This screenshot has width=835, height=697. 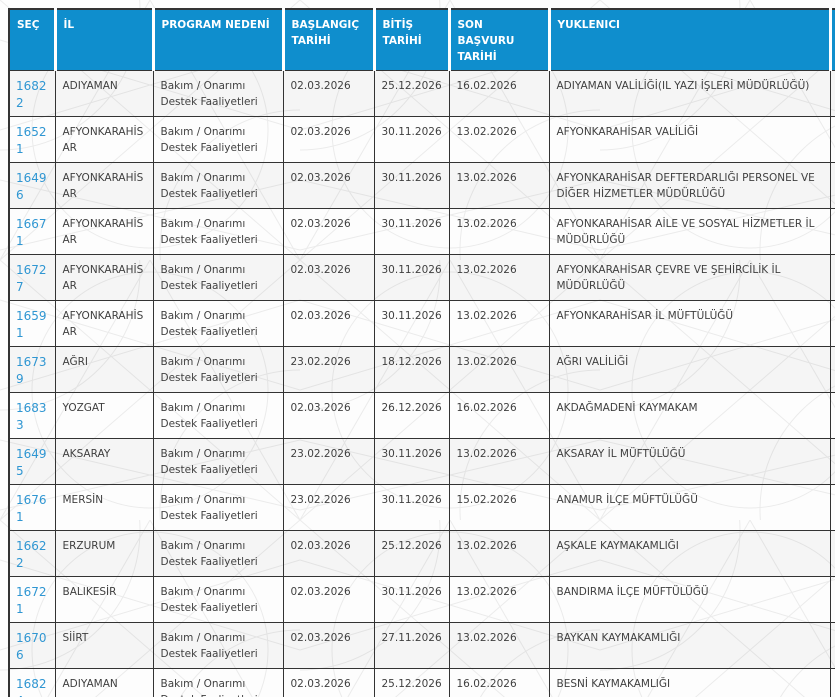 I want to click on cell-bitis: 26.12.2026, so click(x=411, y=415).